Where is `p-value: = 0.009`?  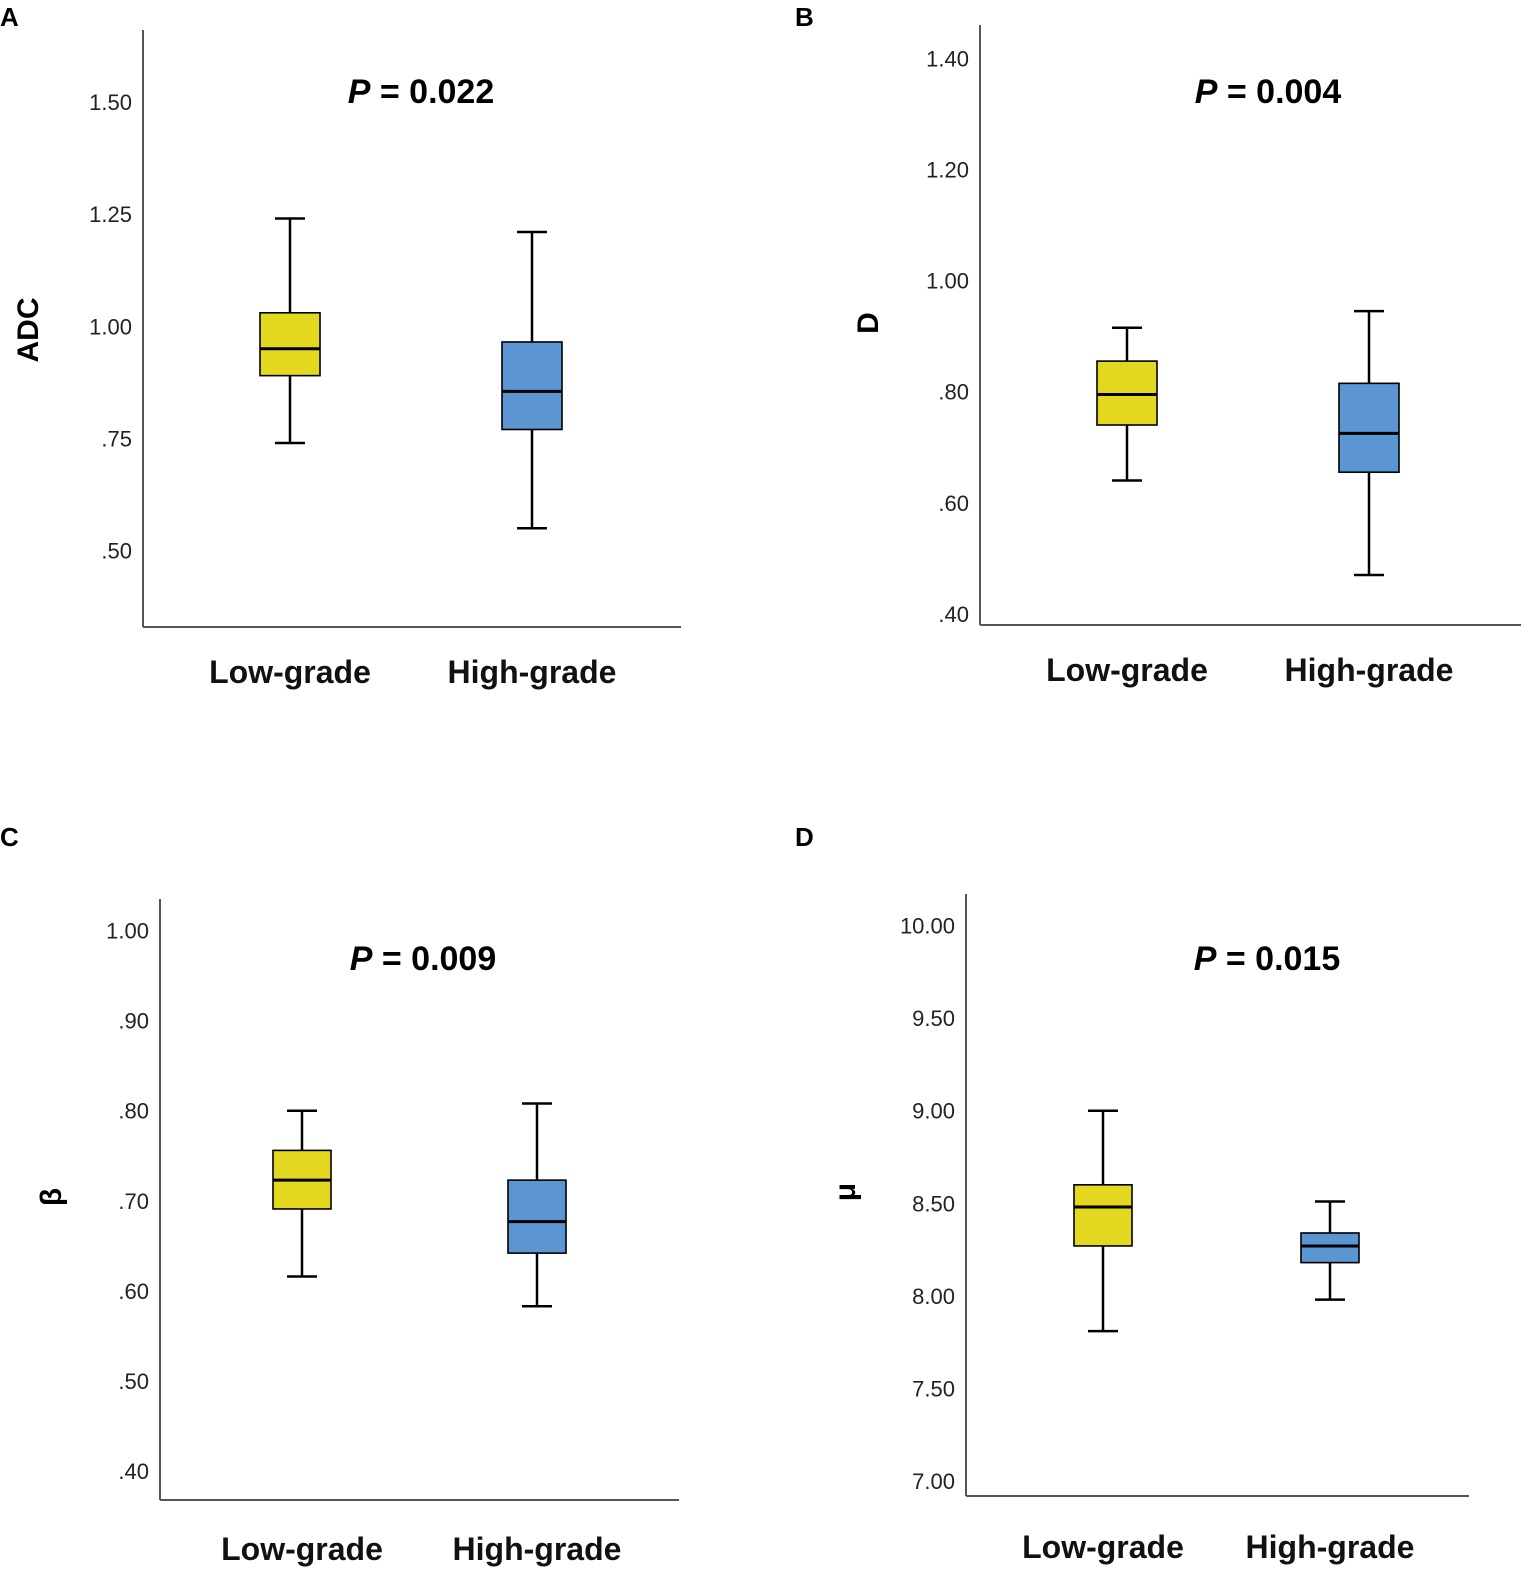 p-value: = 0.009 is located at coordinates (434, 959).